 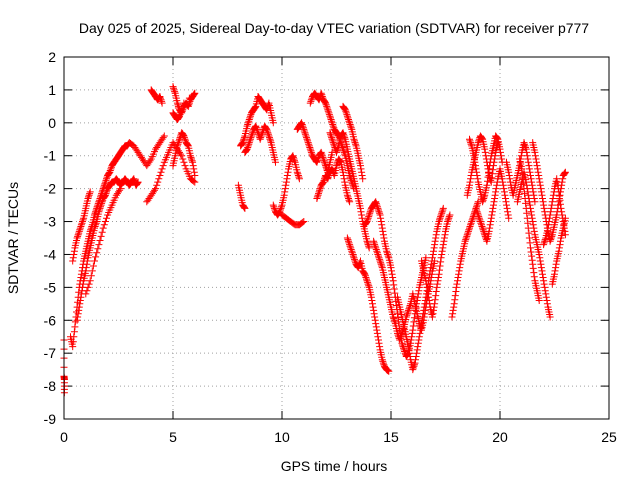 I want to click on y-tick-label: -8, so click(x=50, y=386).